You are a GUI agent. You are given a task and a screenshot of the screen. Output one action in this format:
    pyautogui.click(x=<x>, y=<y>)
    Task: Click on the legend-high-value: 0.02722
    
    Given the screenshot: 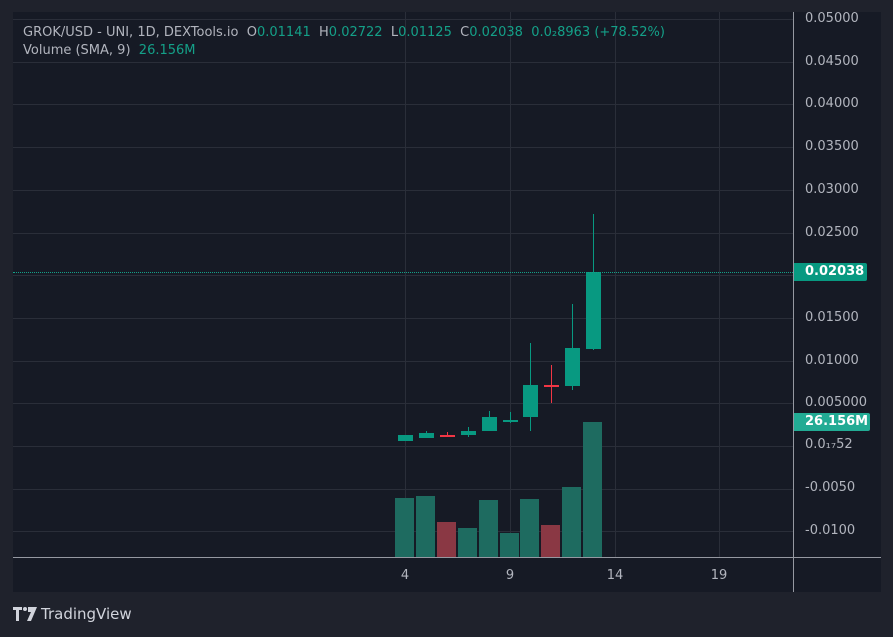 What is the action you would take?
    pyautogui.click(x=355, y=32)
    